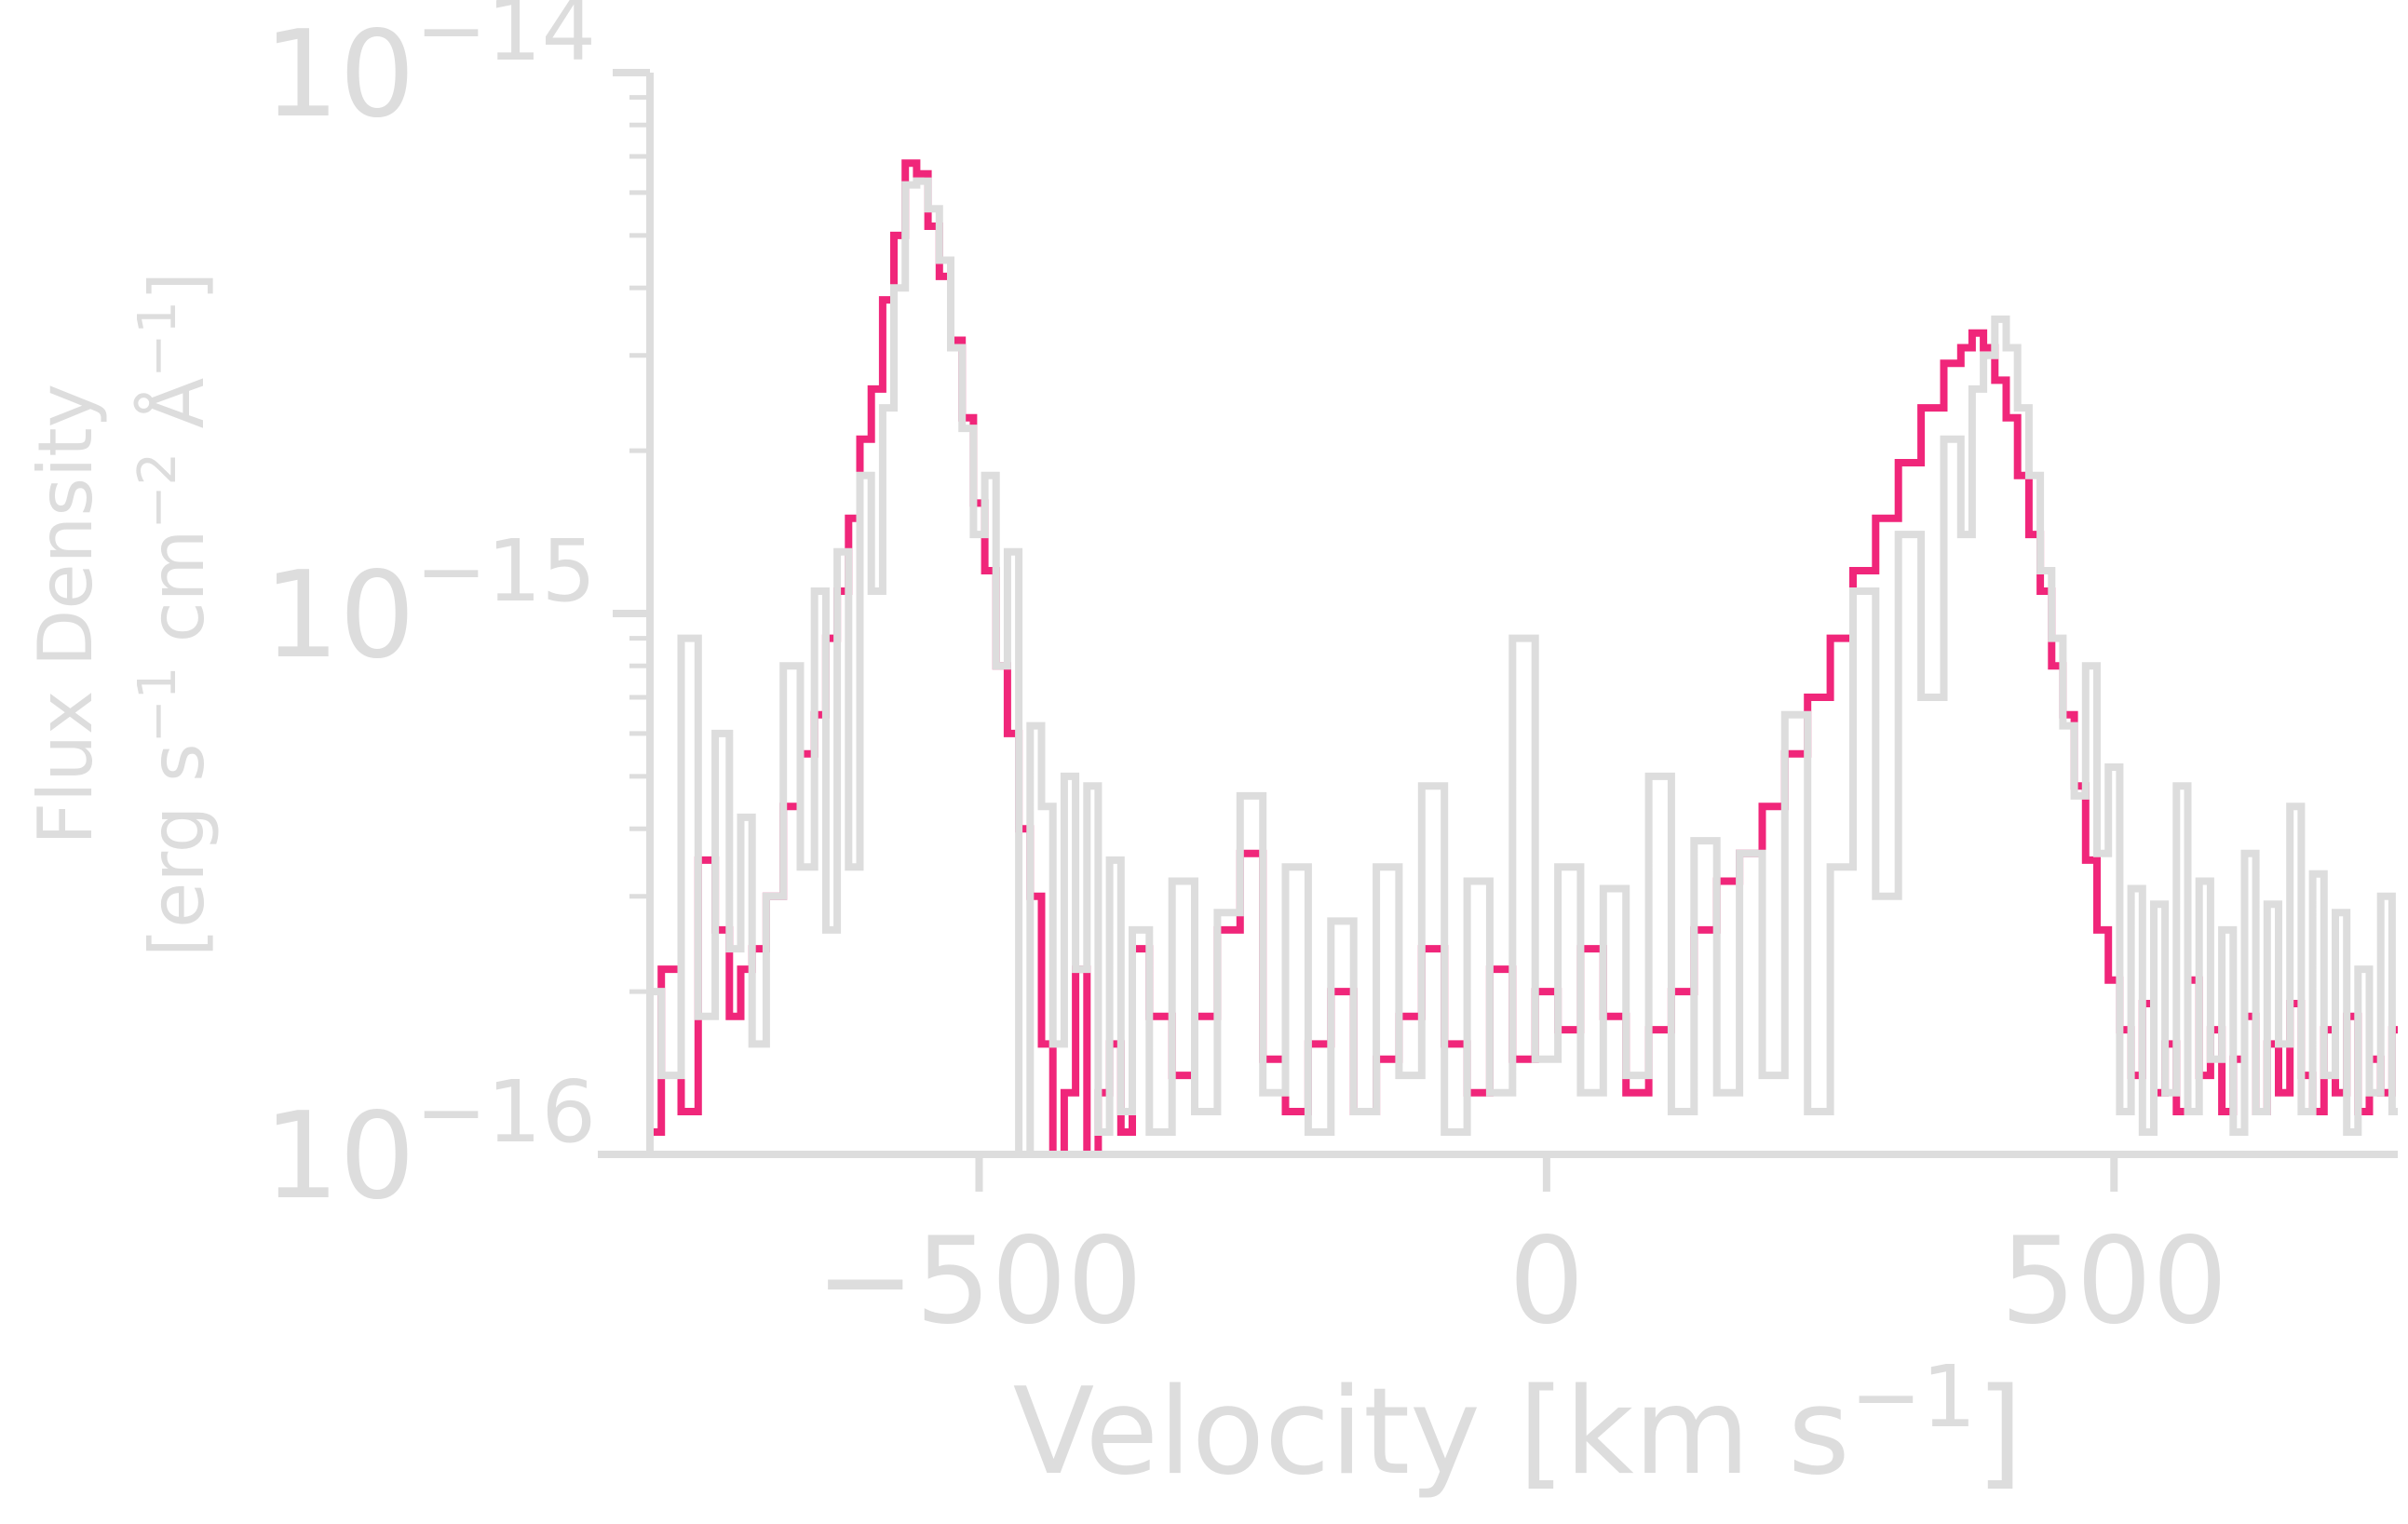 This screenshot has height=1524, width=2408. I want to click on x-tick-label: 500, so click(2113, 1281).